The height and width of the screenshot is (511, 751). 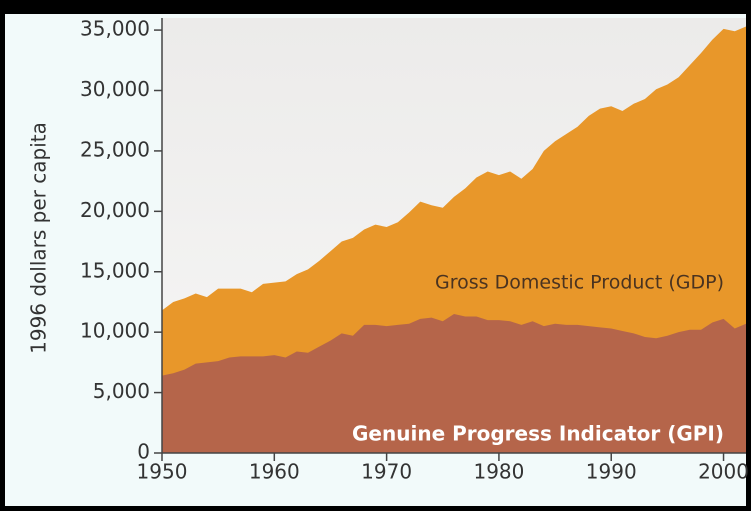 What do you see at coordinates (386, 472) in the screenshot?
I see `x-tick-label: 1970` at bounding box center [386, 472].